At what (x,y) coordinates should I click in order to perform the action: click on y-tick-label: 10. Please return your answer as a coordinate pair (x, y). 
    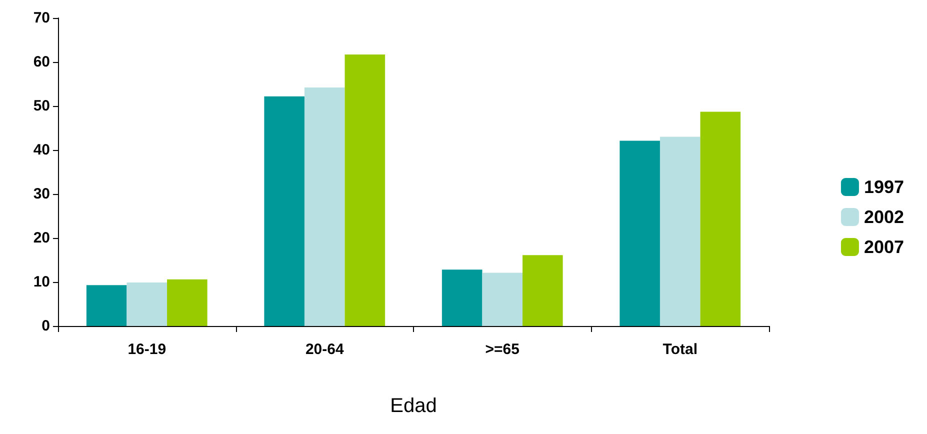
    Looking at the image, I should click on (41, 282).